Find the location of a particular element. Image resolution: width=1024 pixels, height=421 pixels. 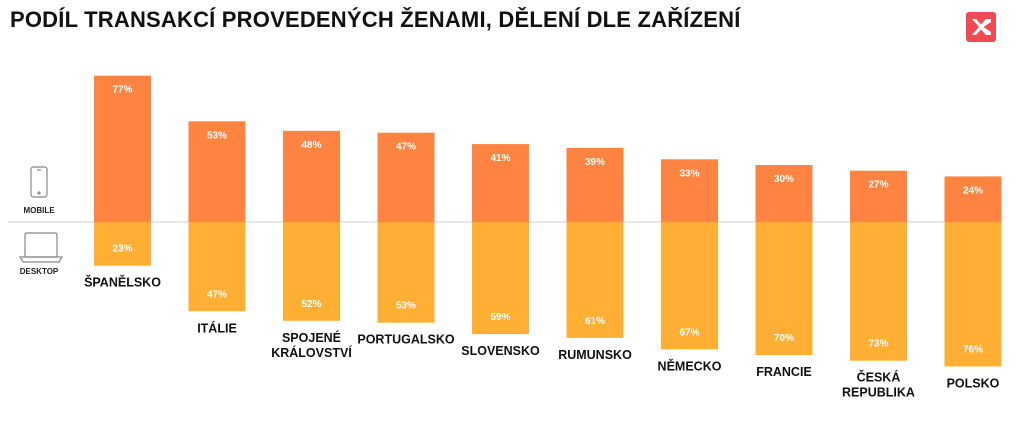

x-brand-logo-icon is located at coordinates (981, 27).